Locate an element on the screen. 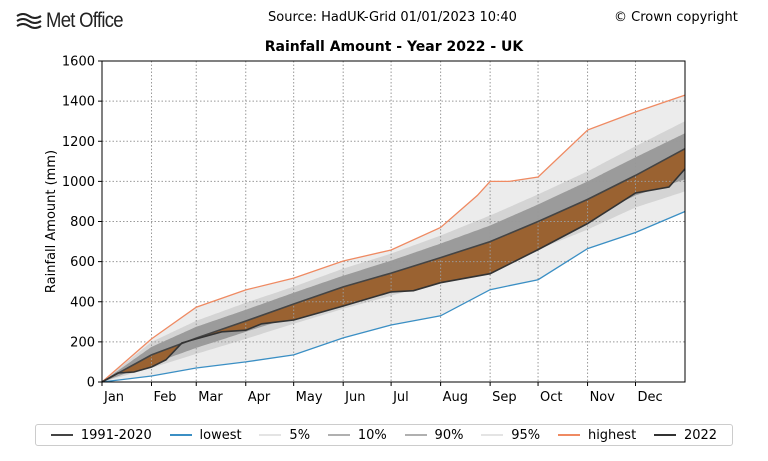 The width and height of the screenshot is (768, 461). legend-label: 1991-2020 is located at coordinates (116, 435).